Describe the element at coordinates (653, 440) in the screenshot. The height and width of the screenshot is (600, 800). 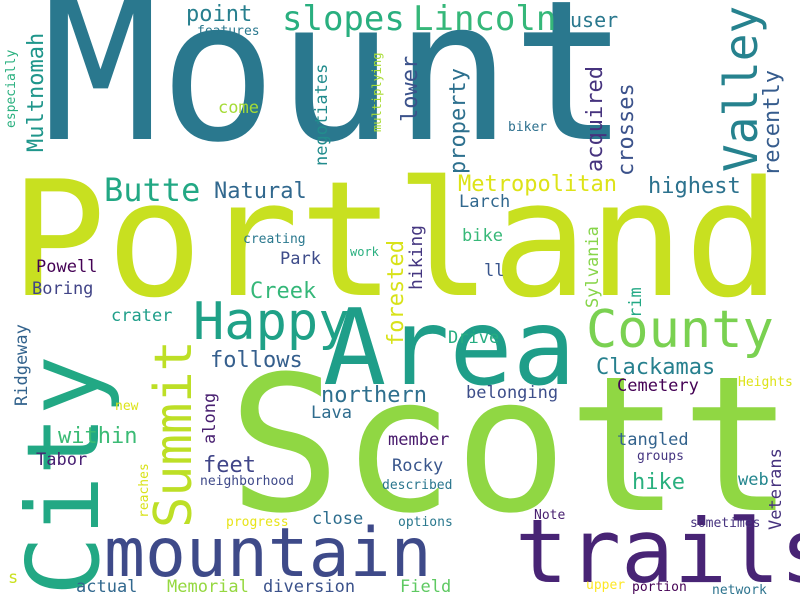
I see `word-tangled: tangled` at that location.